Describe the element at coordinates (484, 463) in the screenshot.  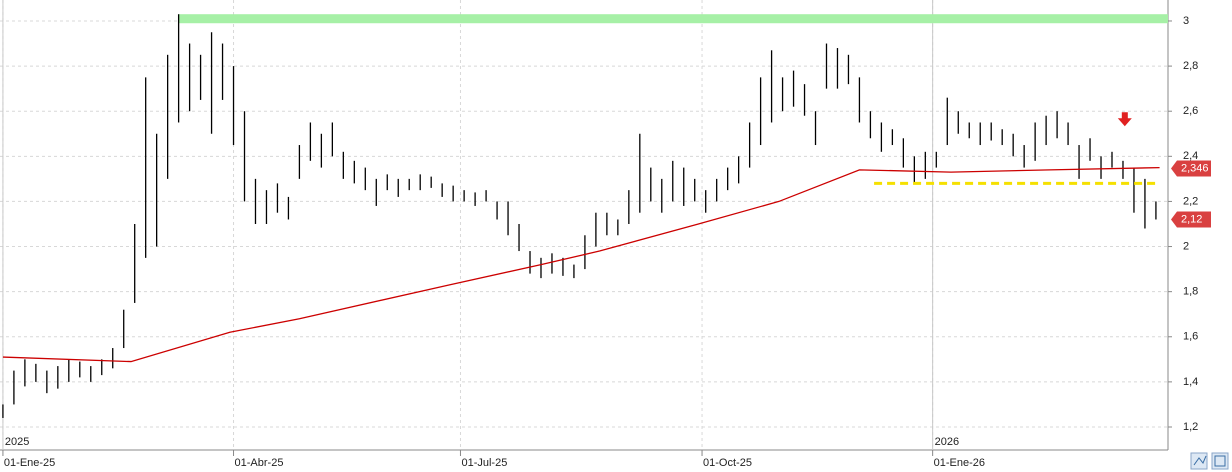
I see `x-tick-label: 01-Jul-25` at that location.